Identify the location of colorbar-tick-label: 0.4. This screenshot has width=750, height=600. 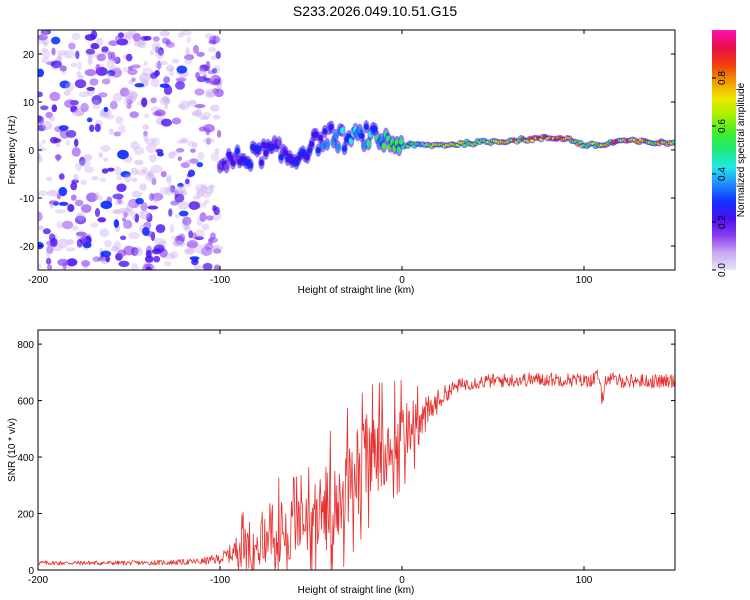
(722, 174).